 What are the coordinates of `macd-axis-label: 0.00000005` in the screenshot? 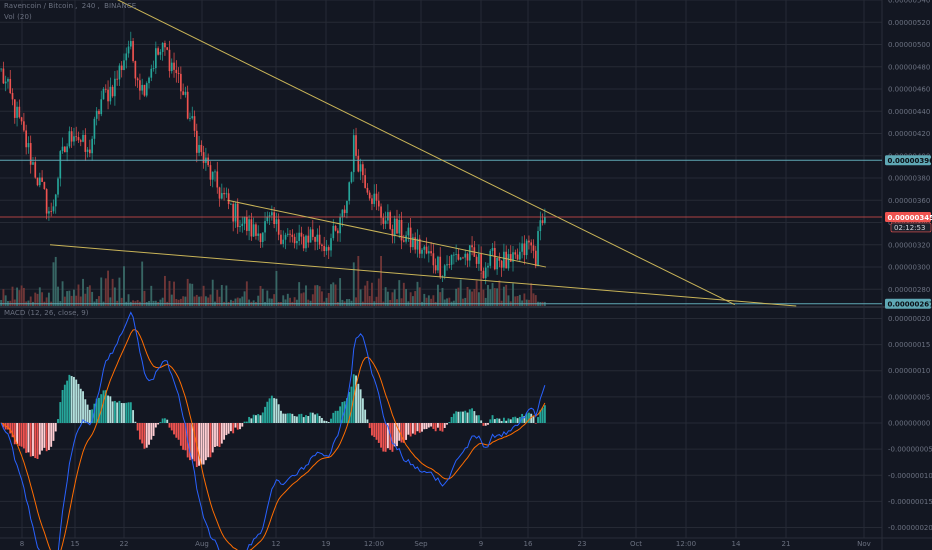 It's located at (909, 397).